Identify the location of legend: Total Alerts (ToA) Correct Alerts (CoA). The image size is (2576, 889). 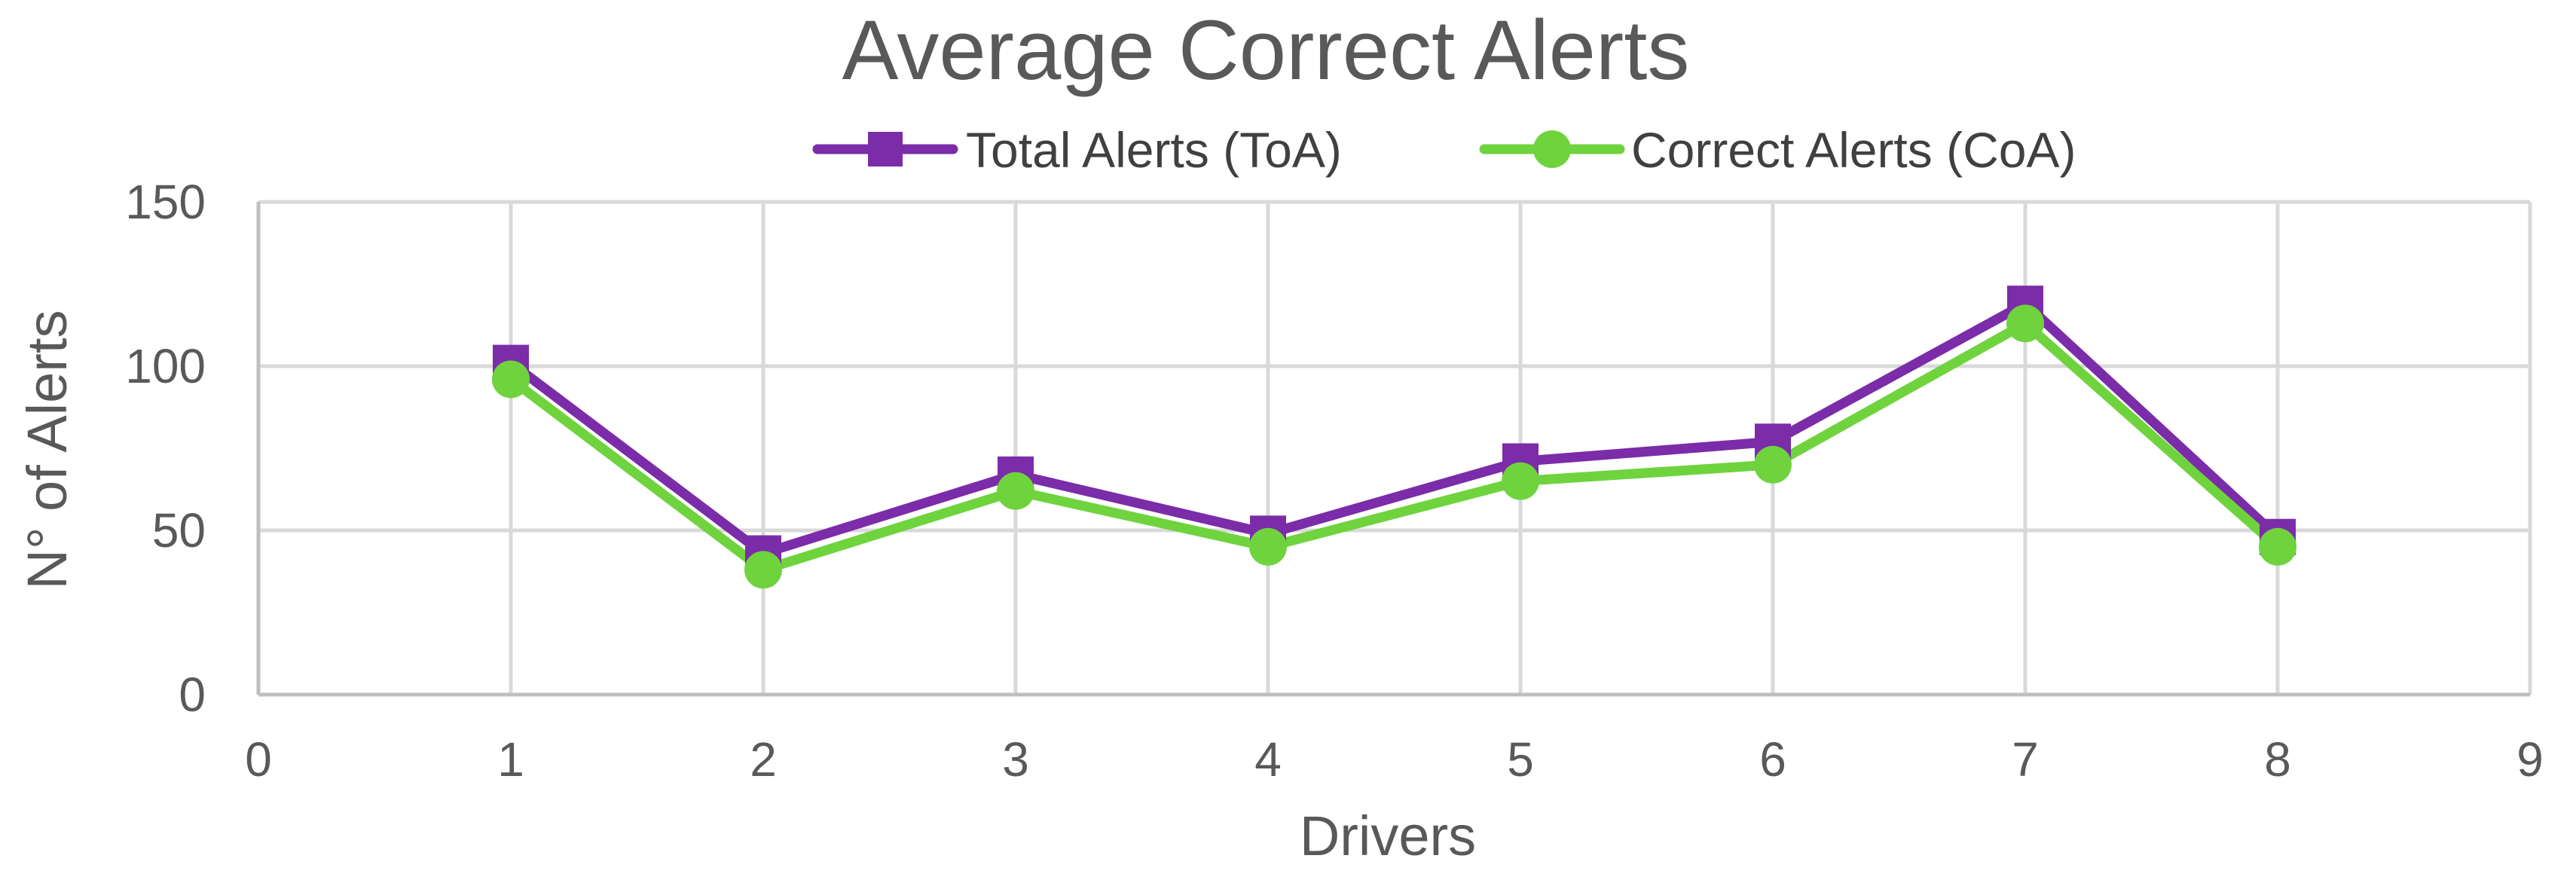
(1444, 150).